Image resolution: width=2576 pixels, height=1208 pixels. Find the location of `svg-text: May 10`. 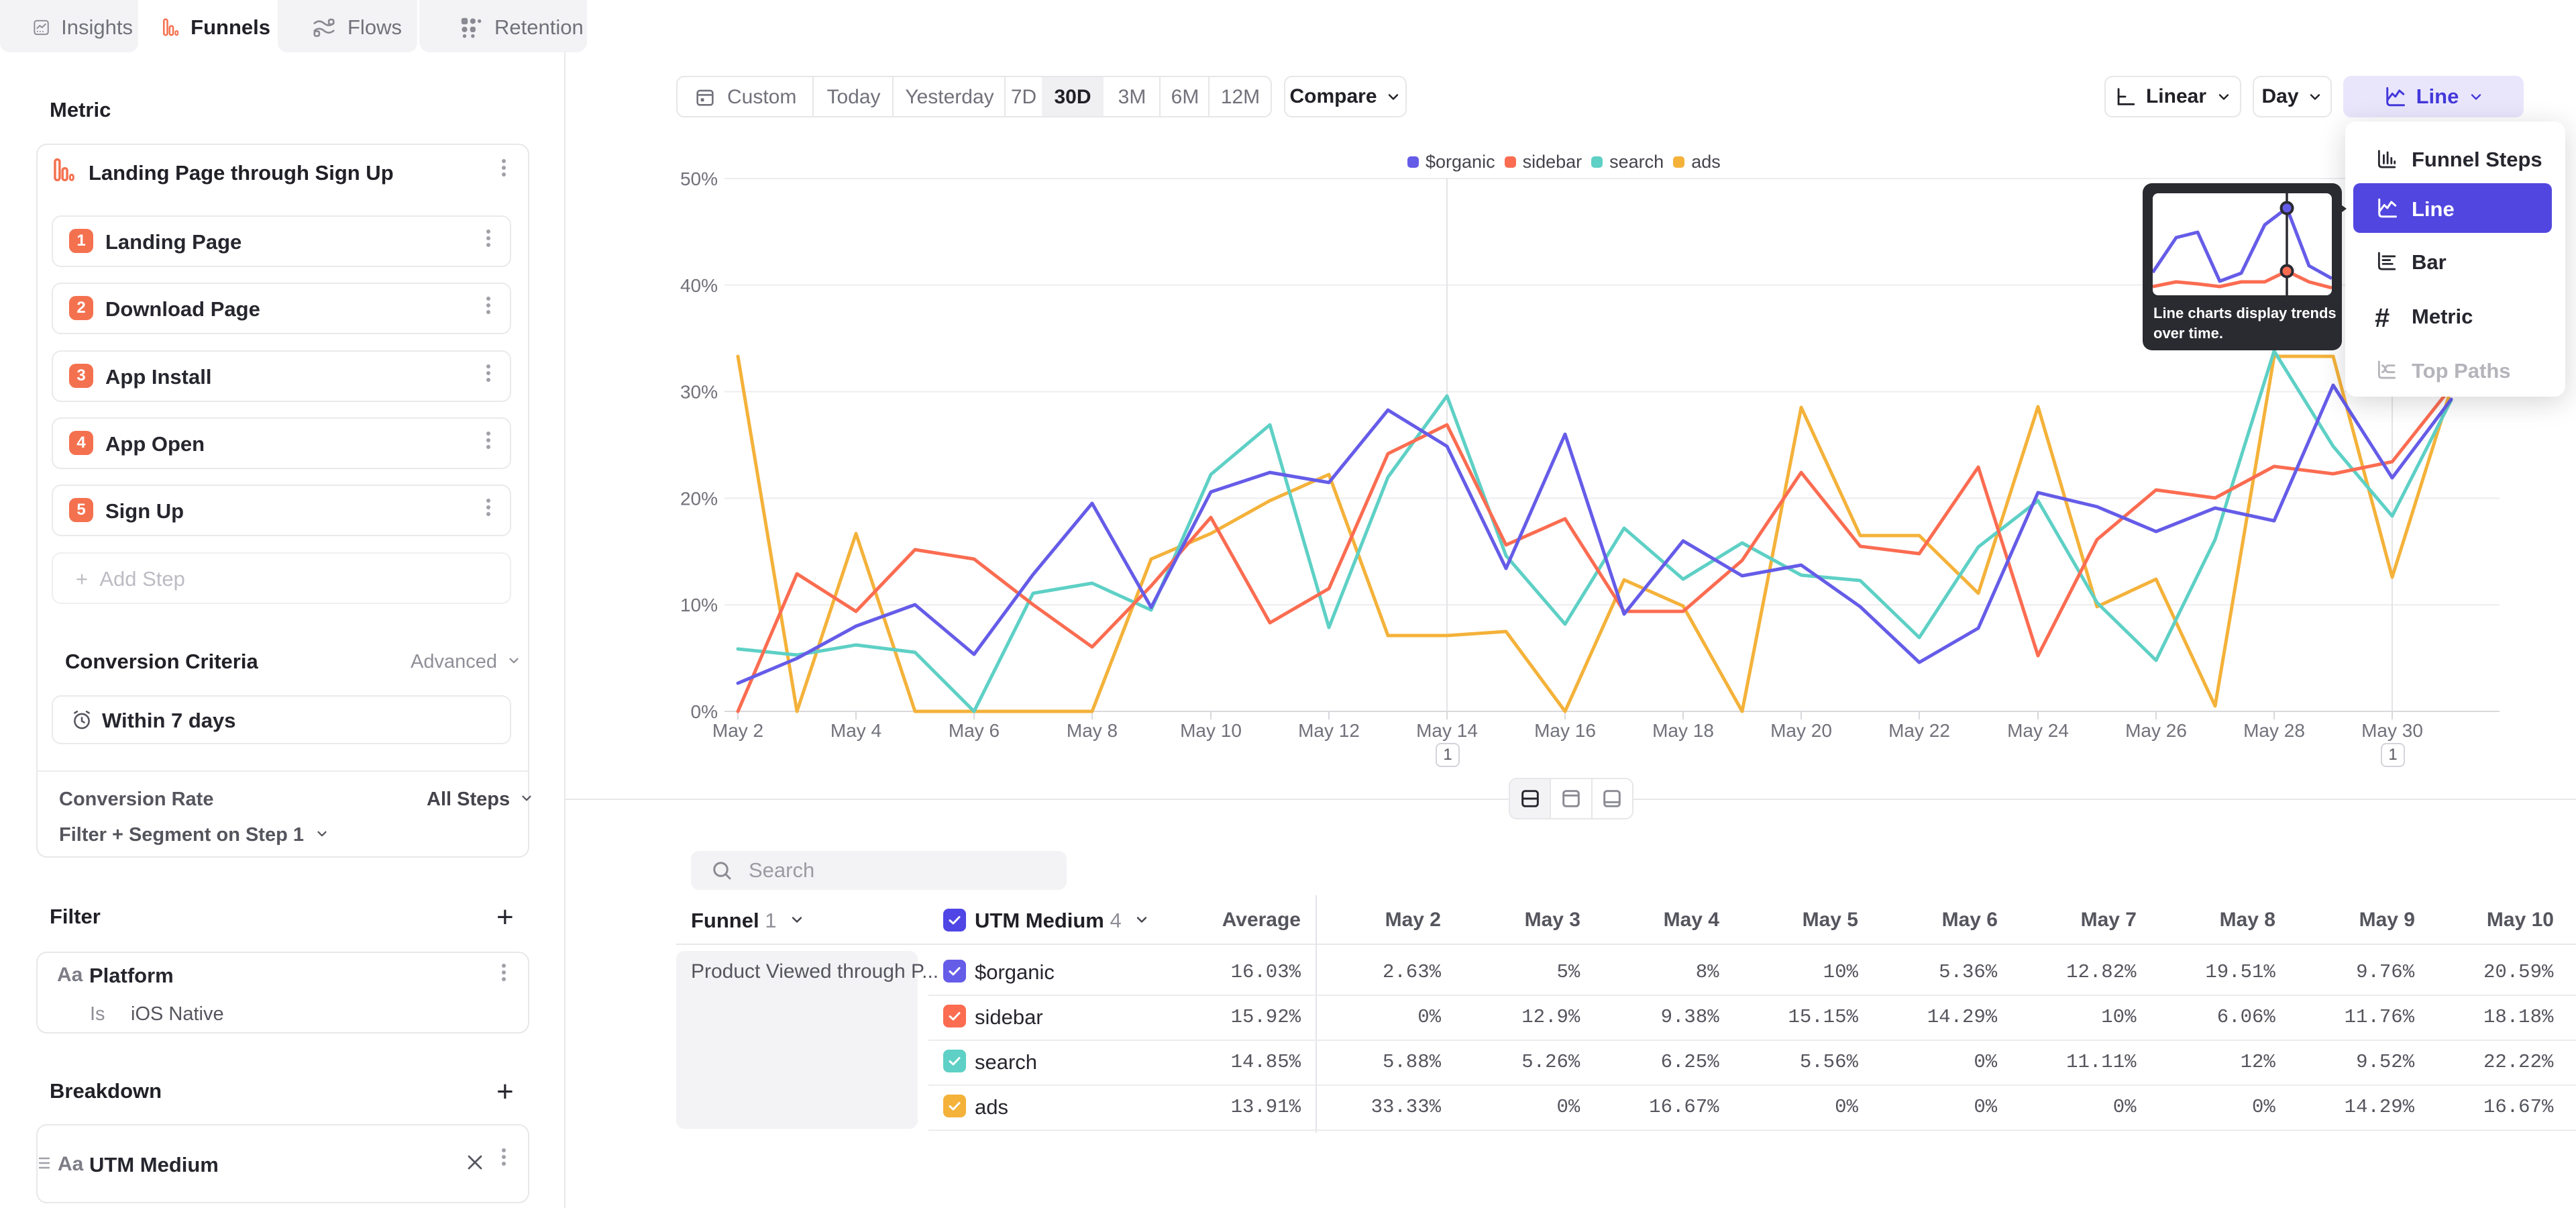

svg-text: May 10 is located at coordinates (1211, 730).